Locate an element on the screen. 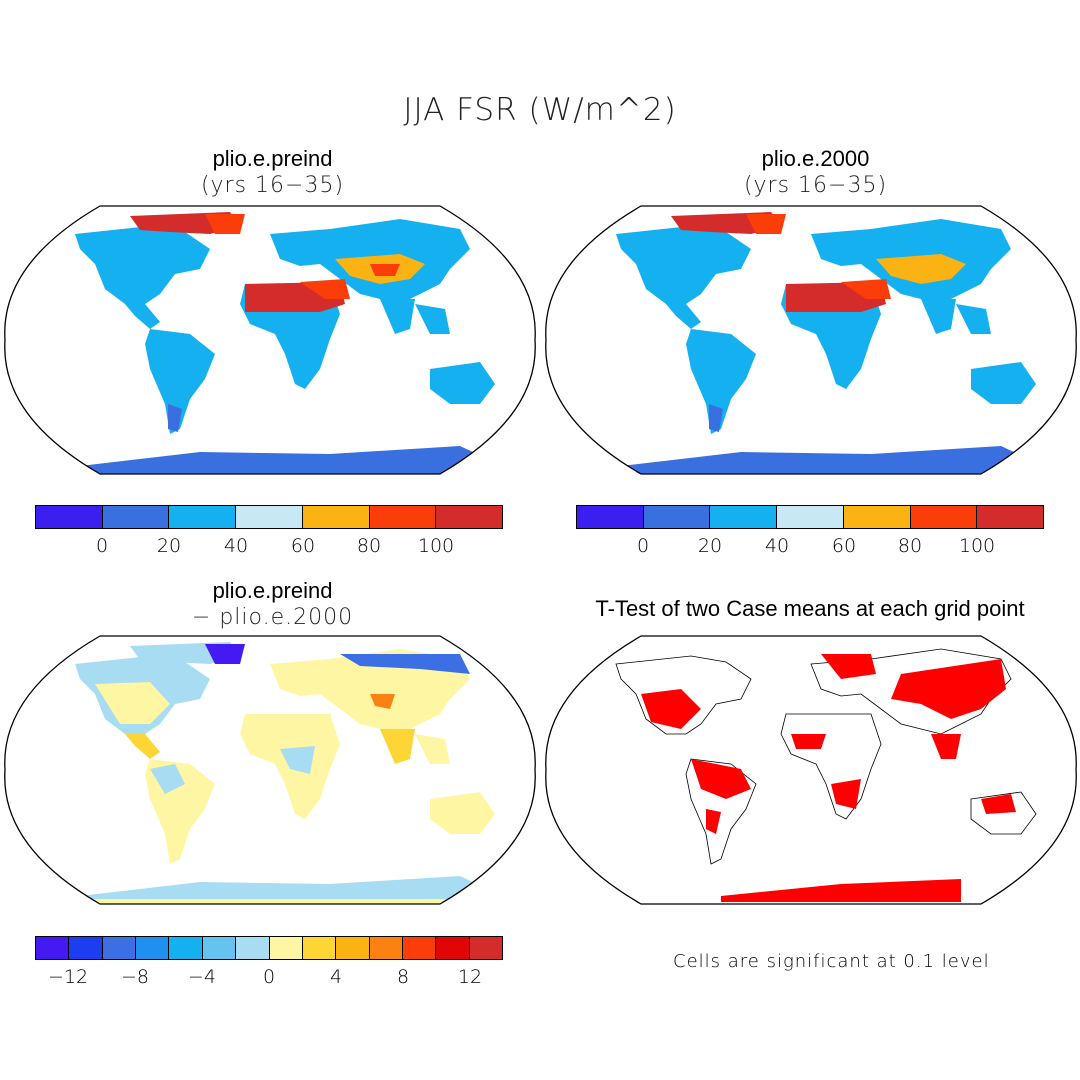 This screenshot has width=1080, height=1080. colorbar-top-left is located at coordinates (269, 517).